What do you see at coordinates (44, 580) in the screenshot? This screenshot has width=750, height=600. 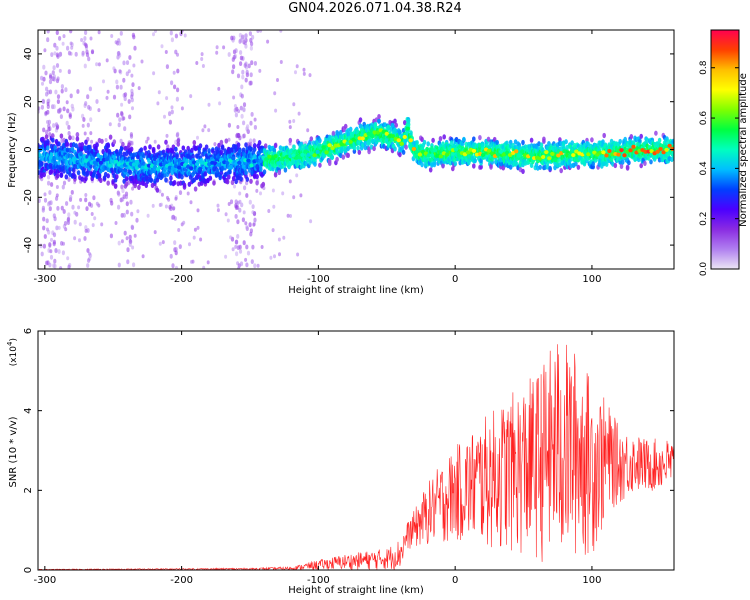 I see `snr-xtick-label: -300` at bounding box center [44, 580].